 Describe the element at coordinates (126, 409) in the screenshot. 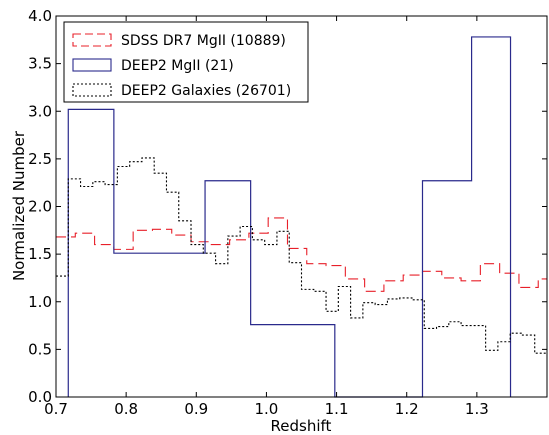

I see `x-tick-label: 0.8` at that location.